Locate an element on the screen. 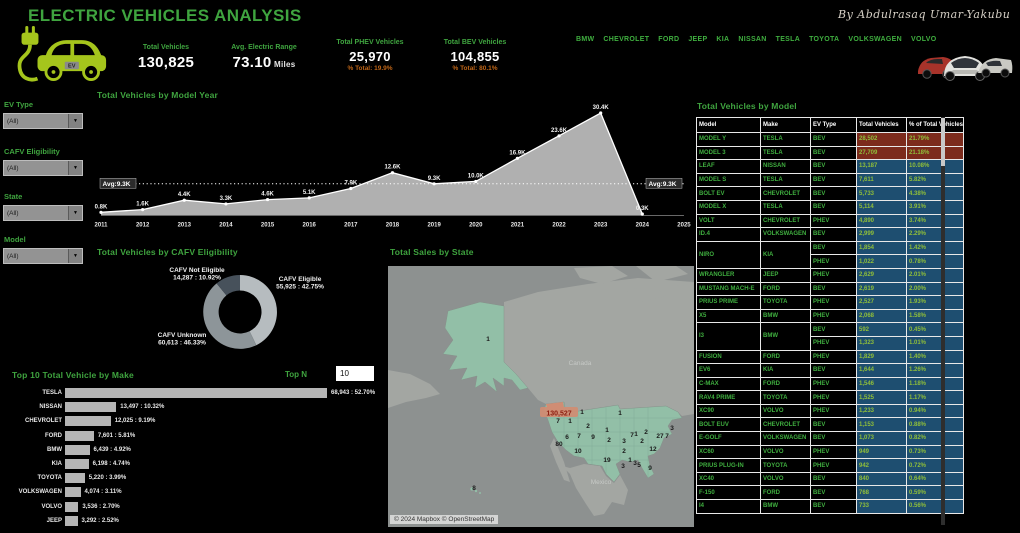 The image size is (1020, 533). table-row: BOLT EV CHEVROLET BEV 5,733 4.38% is located at coordinates (830, 193).